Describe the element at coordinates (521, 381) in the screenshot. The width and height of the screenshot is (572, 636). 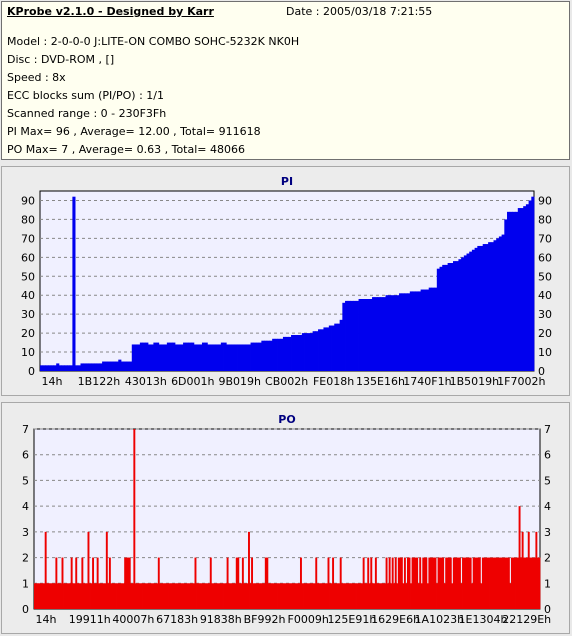
I see `x-tick-label: 1F7002h` at that location.